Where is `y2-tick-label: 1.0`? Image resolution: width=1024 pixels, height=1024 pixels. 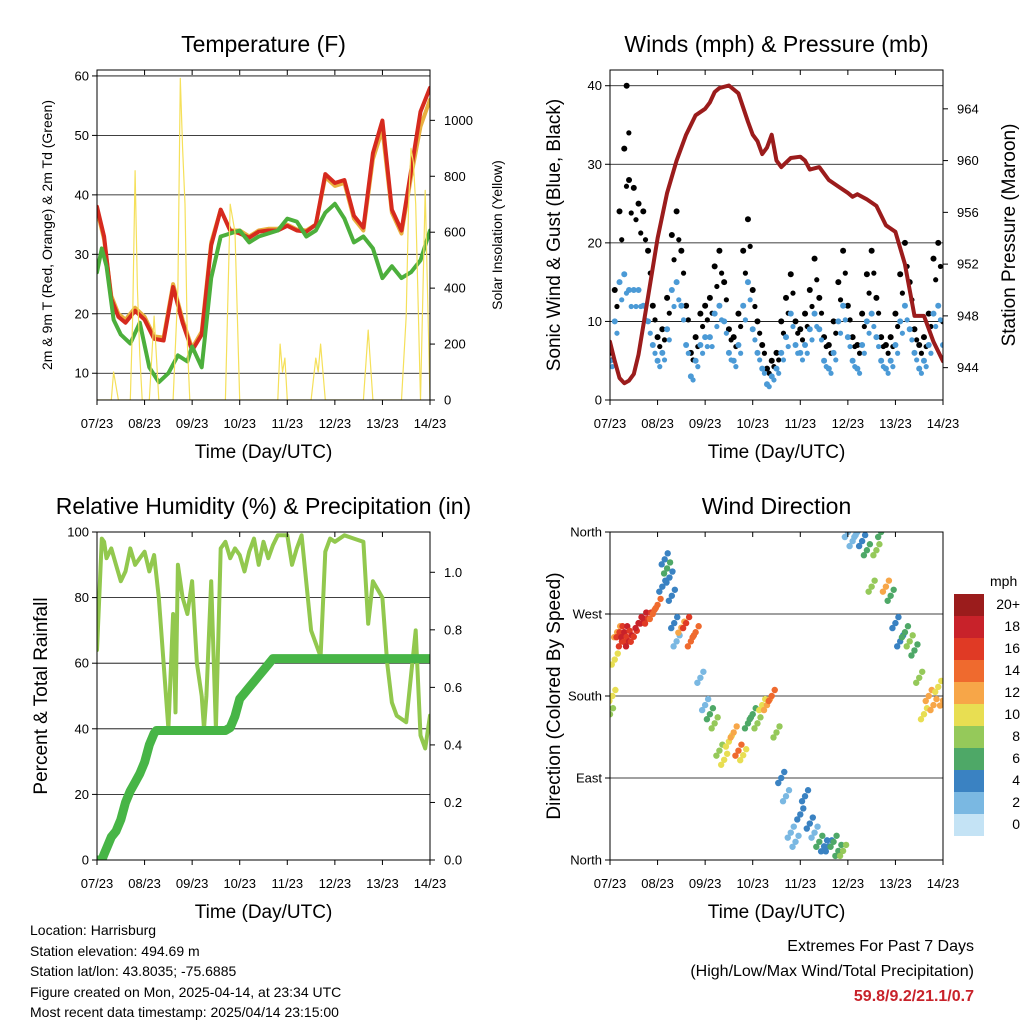
y2-tick-label: 1.0 is located at coordinates (453, 572).